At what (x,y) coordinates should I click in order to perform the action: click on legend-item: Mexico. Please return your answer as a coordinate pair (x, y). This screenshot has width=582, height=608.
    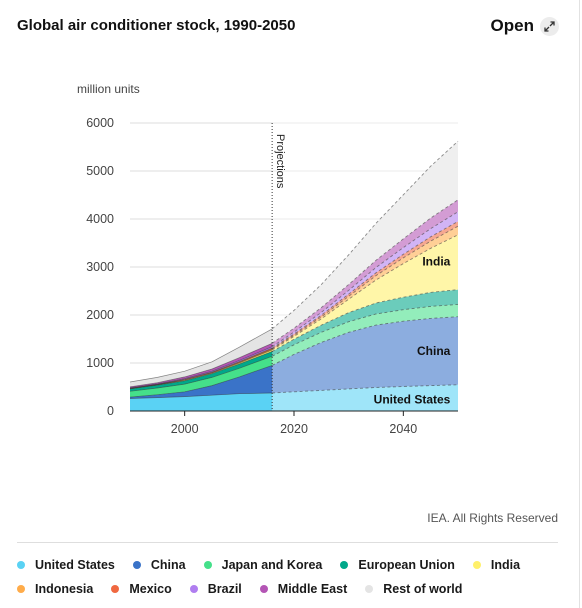
    Looking at the image, I should click on (141, 589).